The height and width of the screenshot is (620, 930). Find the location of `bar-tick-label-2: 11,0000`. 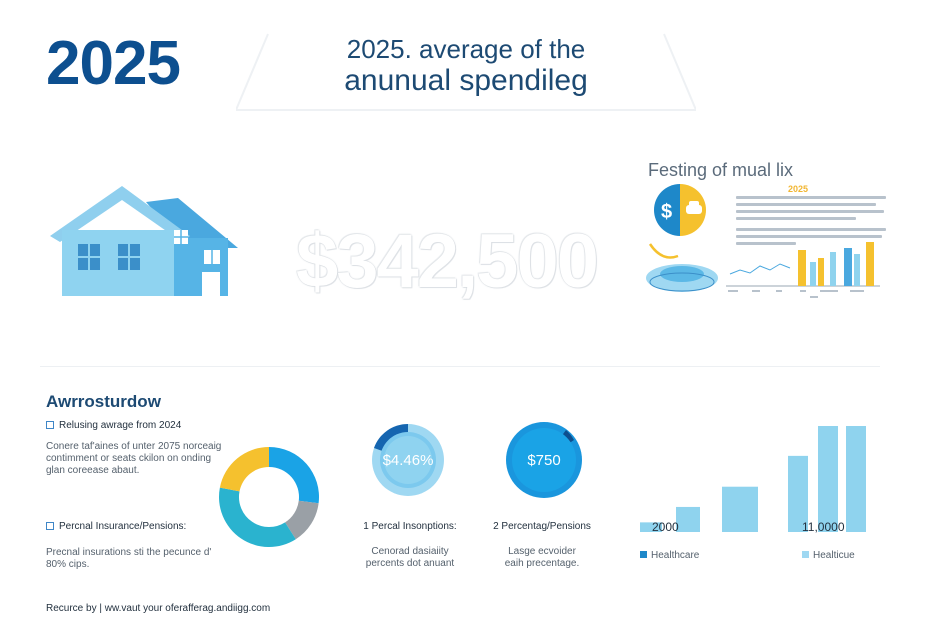

bar-tick-label-2: 11,0000 is located at coordinates (823, 527).